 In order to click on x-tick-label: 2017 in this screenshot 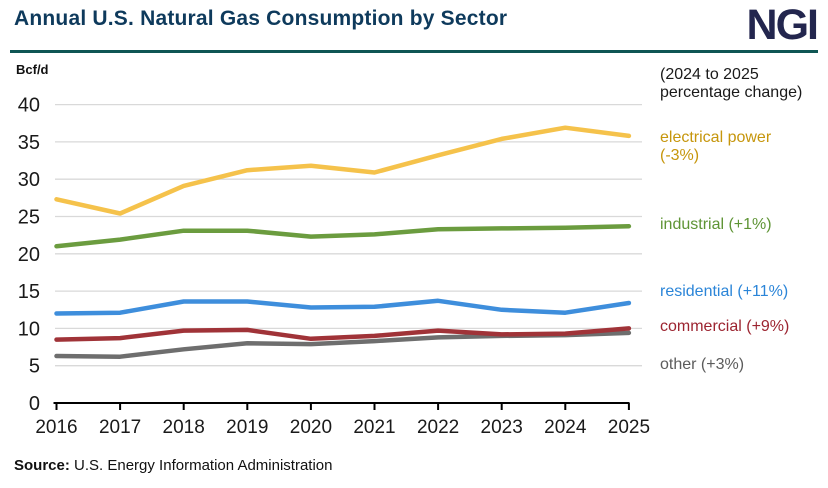, I will do `click(120, 427)`.